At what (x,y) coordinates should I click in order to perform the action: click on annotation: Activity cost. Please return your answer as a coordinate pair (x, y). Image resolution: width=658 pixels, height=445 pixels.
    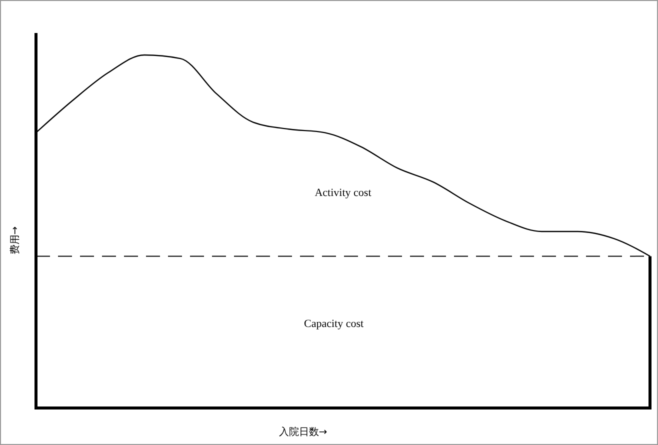
    Looking at the image, I should click on (343, 193).